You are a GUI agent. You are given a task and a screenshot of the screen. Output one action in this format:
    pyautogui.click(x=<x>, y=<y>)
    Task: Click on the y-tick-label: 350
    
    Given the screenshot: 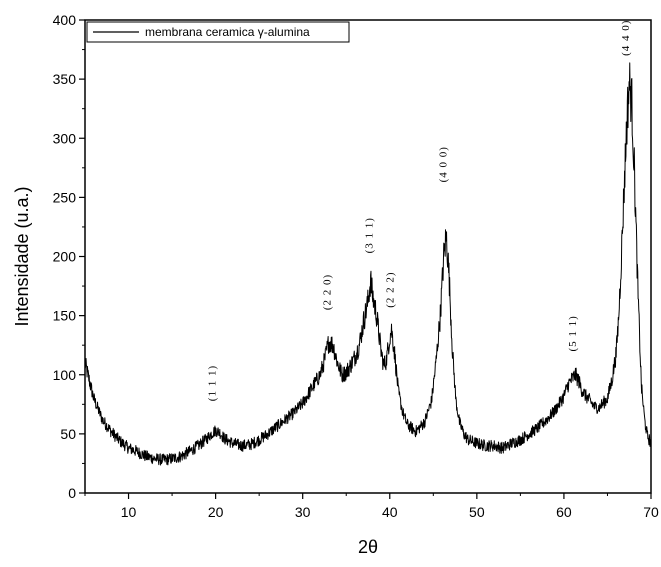 What is the action you would take?
    pyautogui.click(x=65, y=79)
    